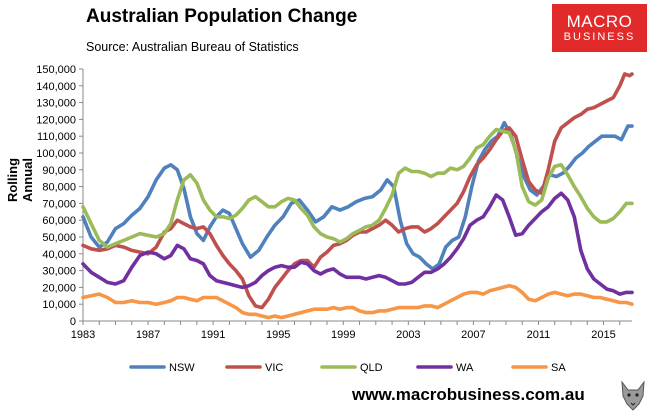  What do you see at coordinates (56, 104) in the screenshot?
I see `y-tick-label: 130,000` at bounding box center [56, 104].